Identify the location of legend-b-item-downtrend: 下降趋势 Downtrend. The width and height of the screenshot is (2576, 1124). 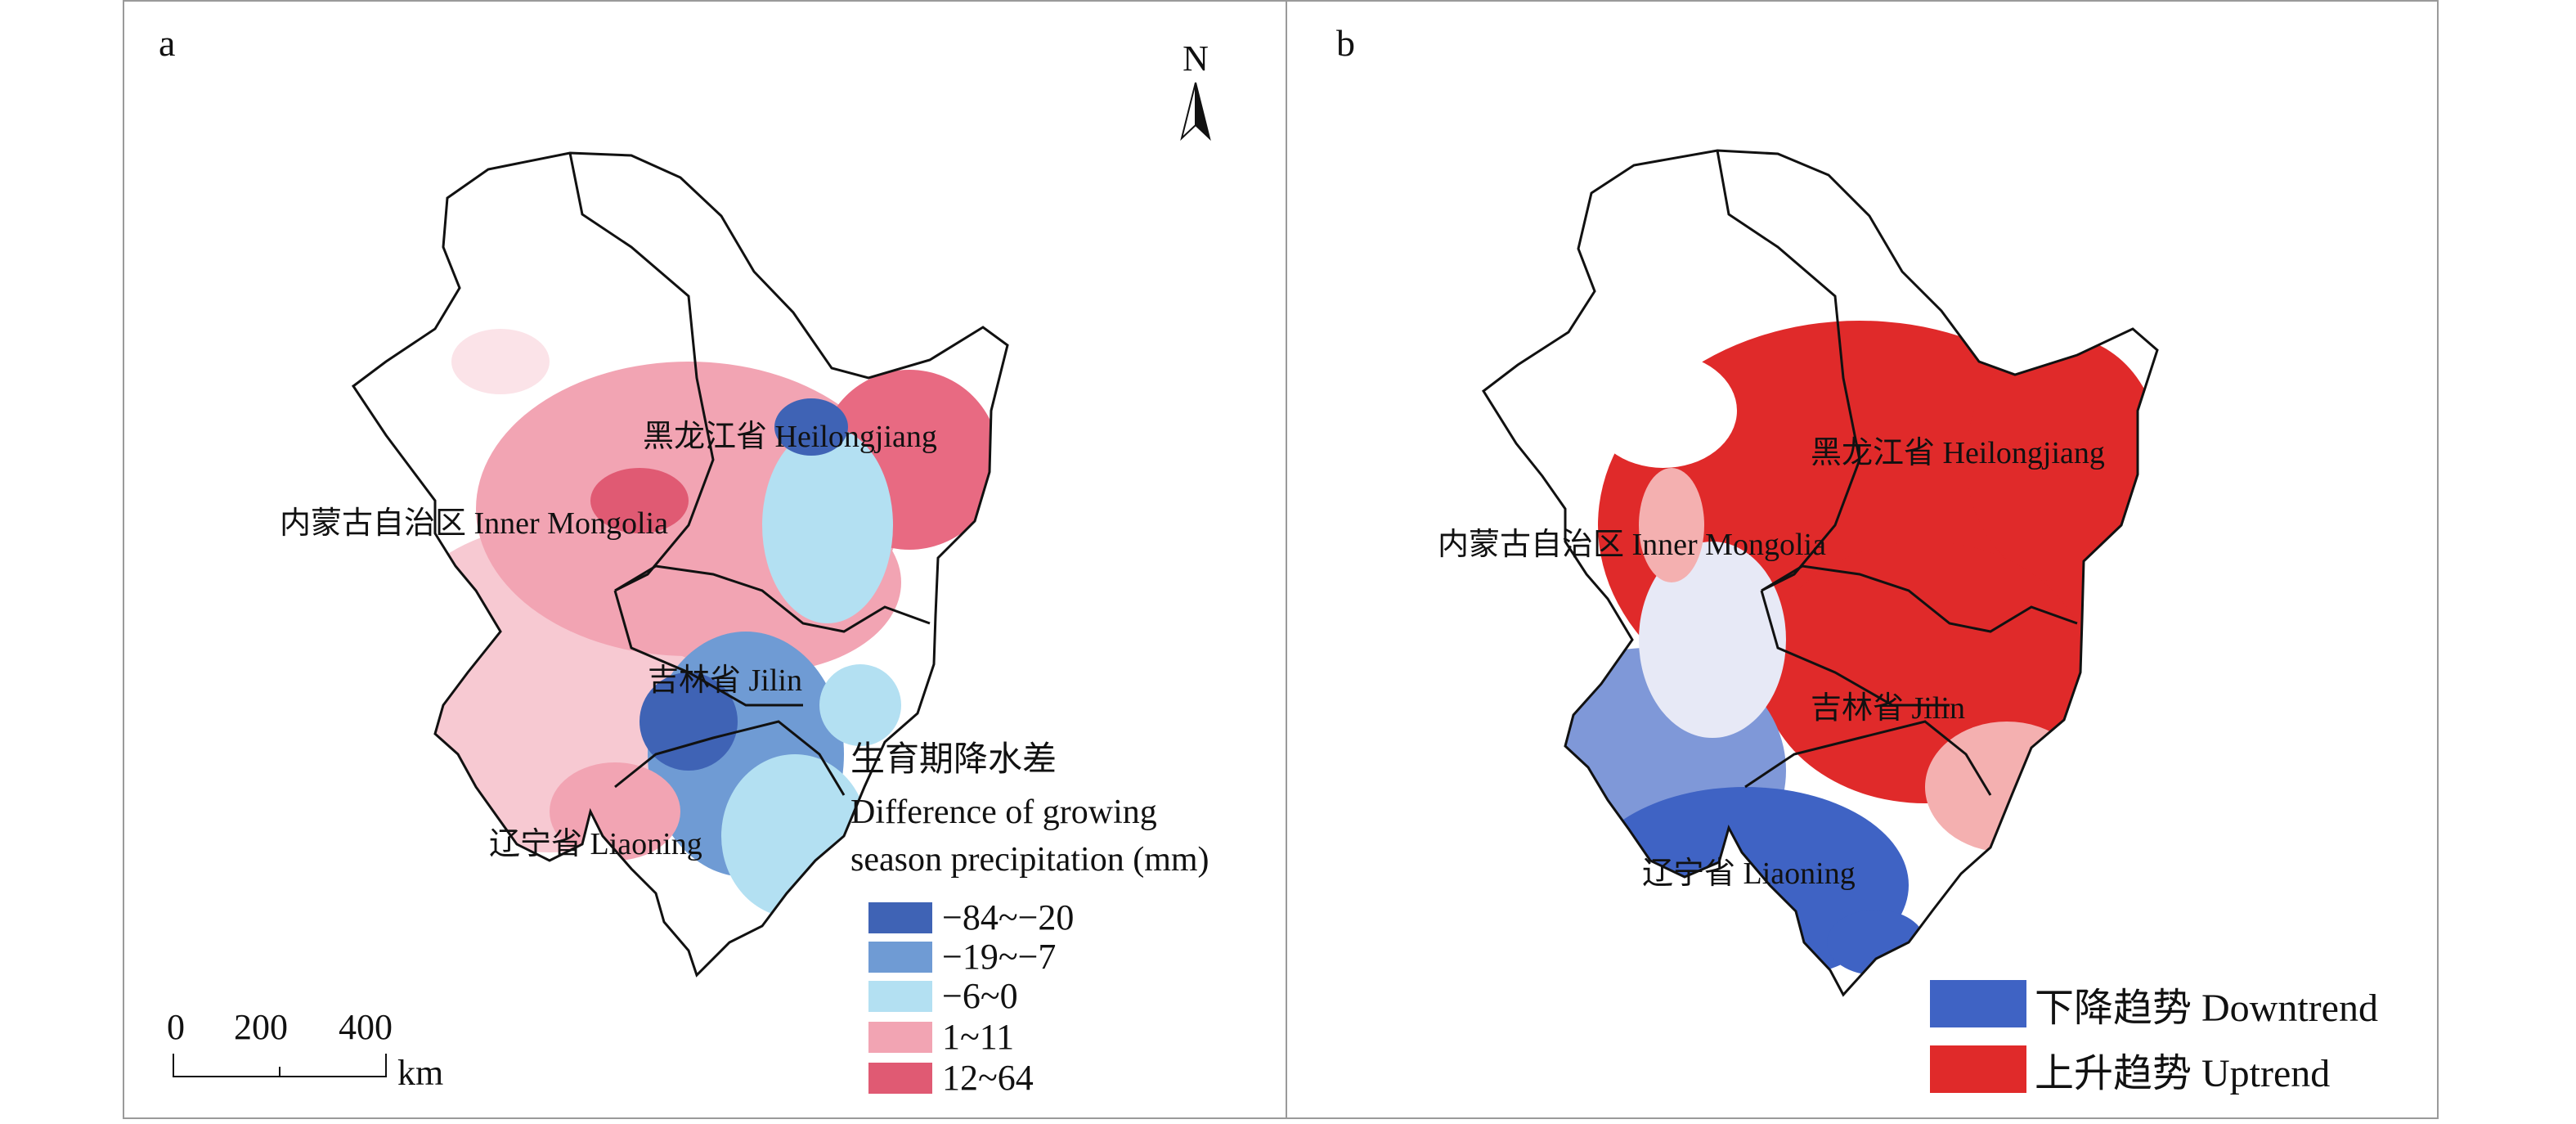
(2154, 1003).